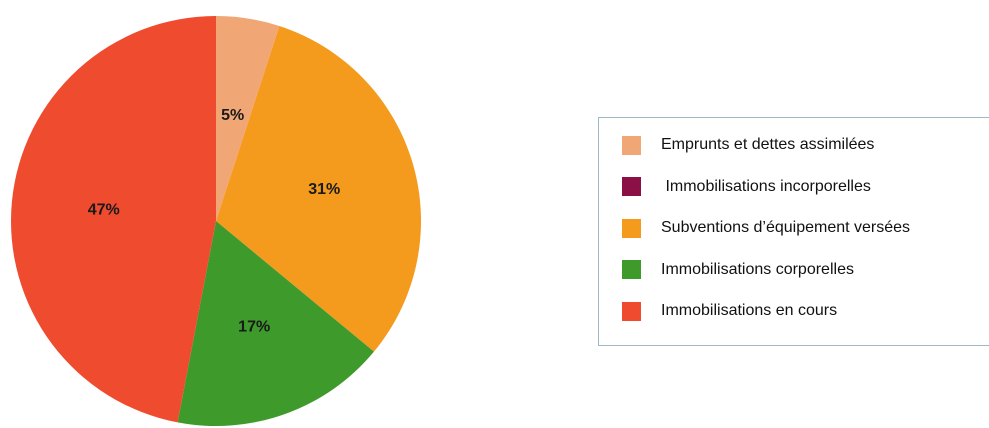 This screenshot has height=428, width=989. I want to click on legend-label-immobilisations-corporelles: Immobilisations corporelles, so click(757, 269).